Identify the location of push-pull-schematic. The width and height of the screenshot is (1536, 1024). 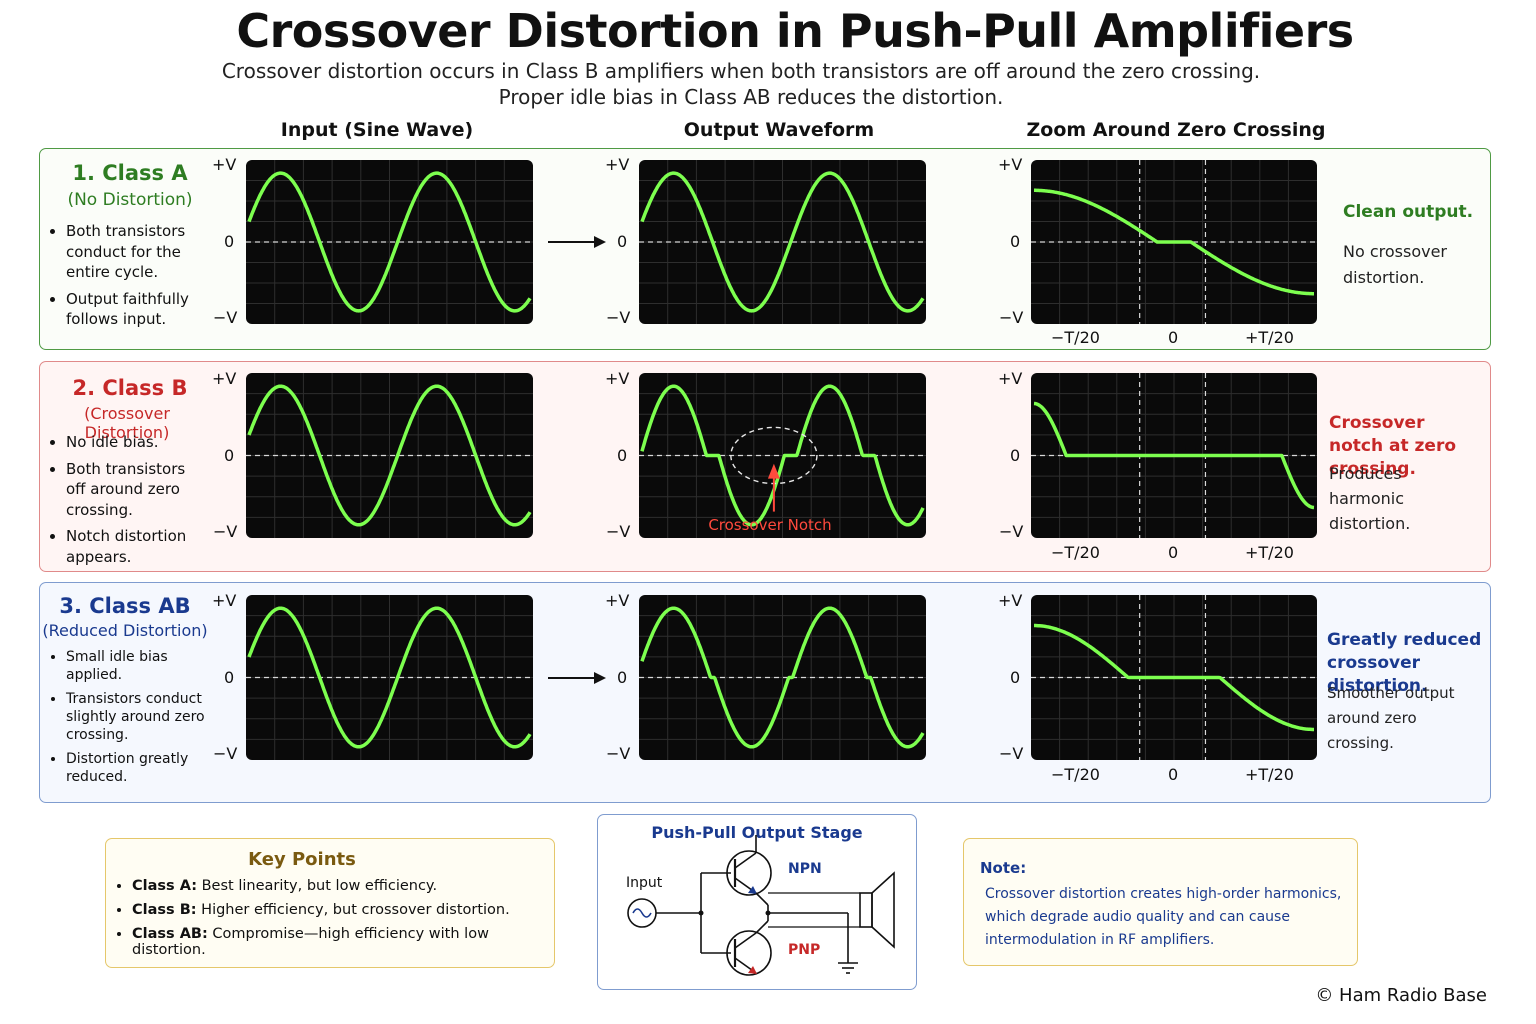
(761, 905).